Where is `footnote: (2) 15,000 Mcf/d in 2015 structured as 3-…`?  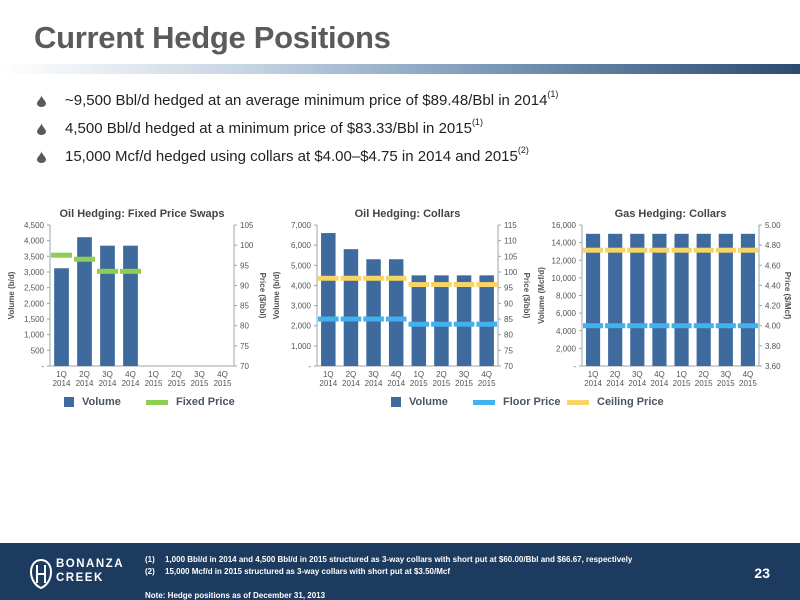 footnote: (2) 15,000 Mcf/d in 2015 structured as 3-… is located at coordinates (297, 571).